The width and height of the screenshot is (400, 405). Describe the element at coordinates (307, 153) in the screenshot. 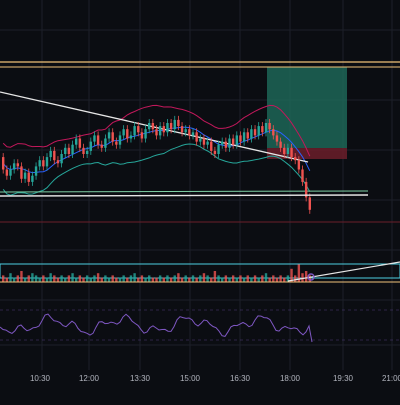

I see `short-position-zone` at that location.